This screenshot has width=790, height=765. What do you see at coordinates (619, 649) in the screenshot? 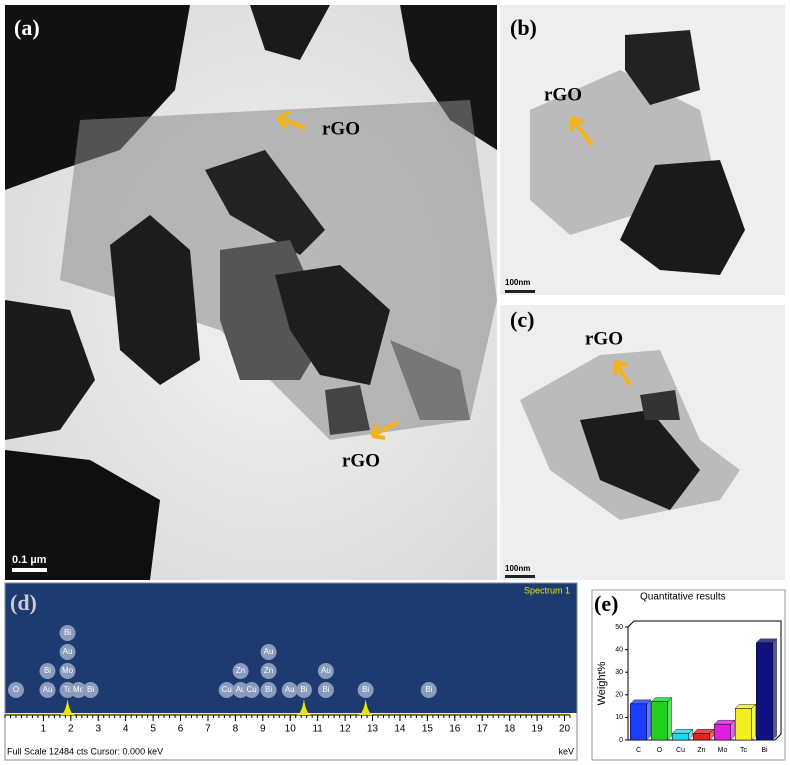
I see `y-tick-label: 40` at bounding box center [619, 649].